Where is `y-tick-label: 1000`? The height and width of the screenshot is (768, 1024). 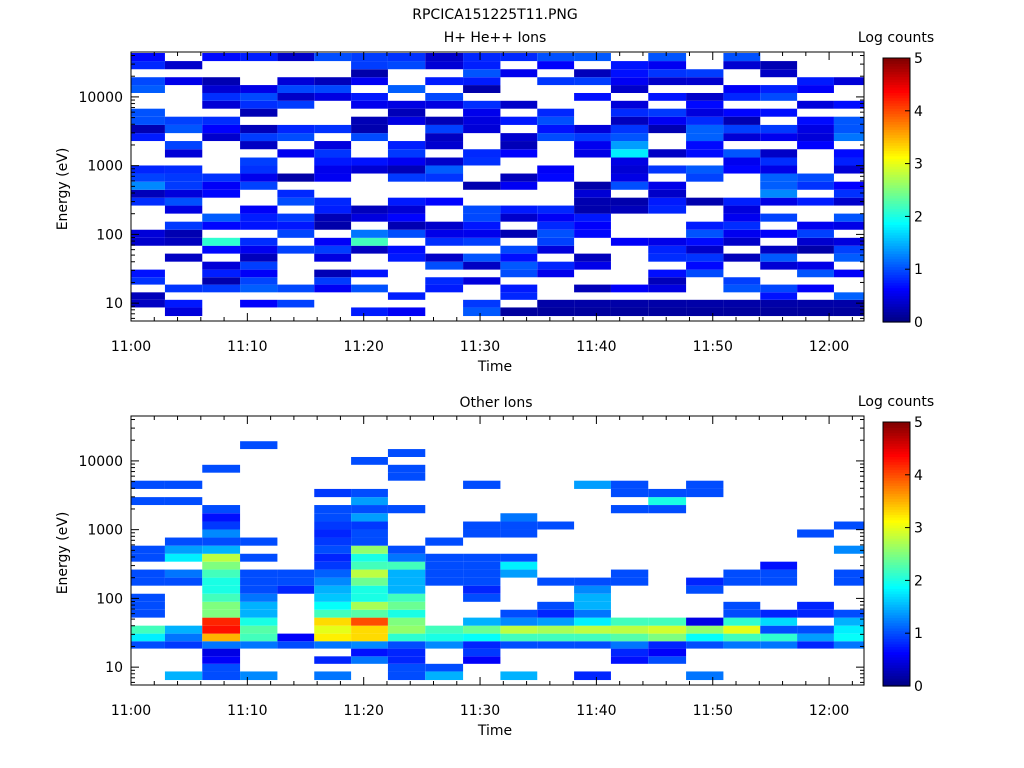 y-tick-label: 1000 is located at coordinates (105, 167).